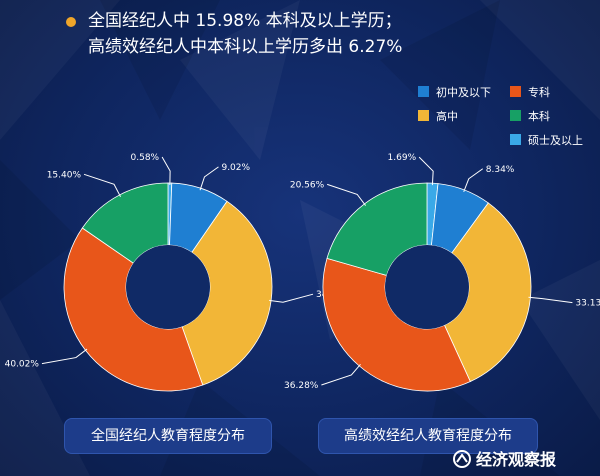 The height and width of the screenshot is (476, 600). What do you see at coordinates (555, 140) in the screenshot?
I see `legend-label: 硕士及以上` at bounding box center [555, 140].